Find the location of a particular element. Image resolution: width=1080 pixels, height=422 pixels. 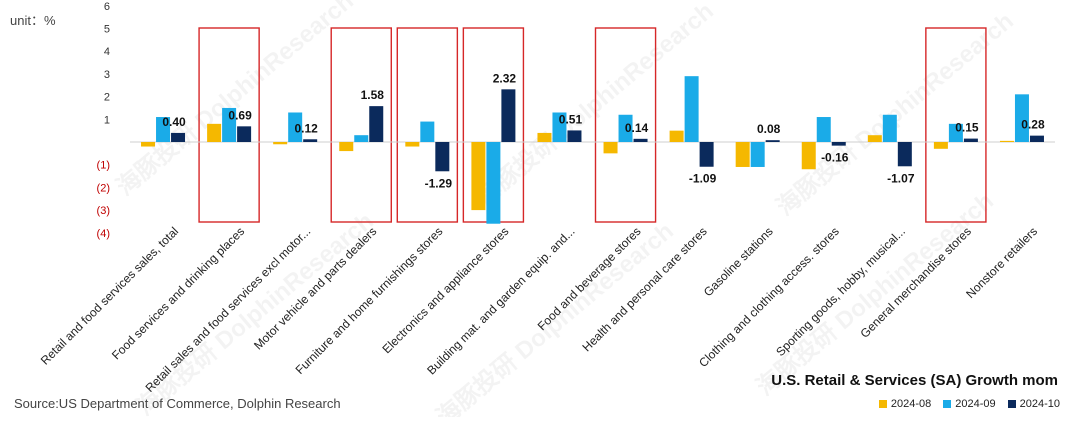

data-label: 2.32 is located at coordinates (505, 78).